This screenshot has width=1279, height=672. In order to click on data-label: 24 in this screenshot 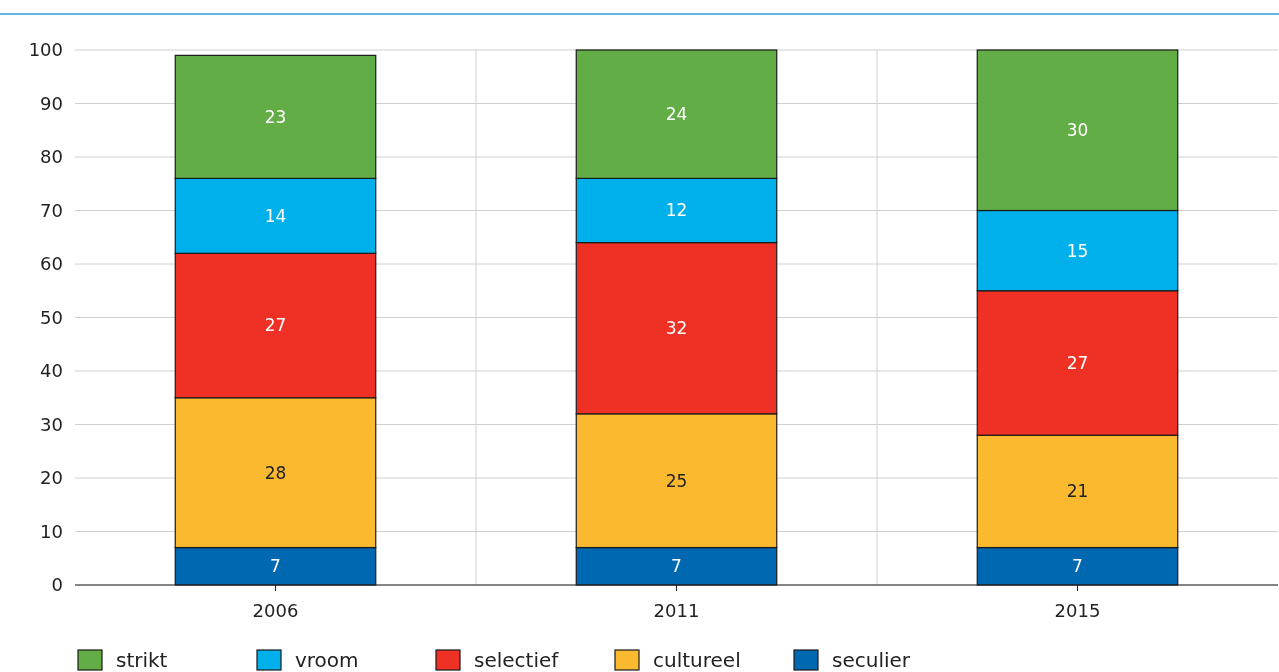, I will do `click(676, 114)`.